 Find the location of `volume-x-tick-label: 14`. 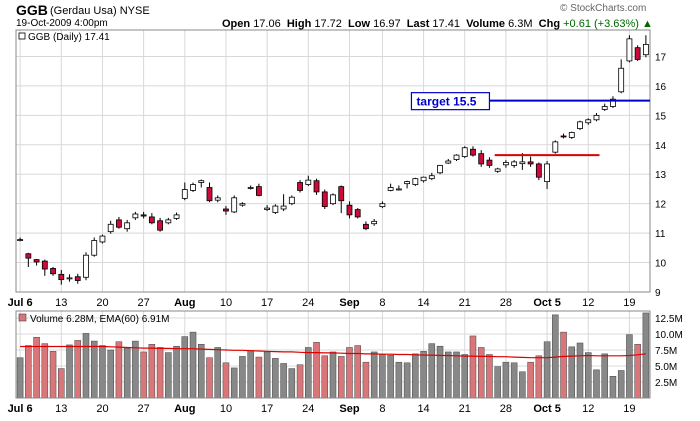

volume-x-tick-label: 14 is located at coordinates (423, 409).